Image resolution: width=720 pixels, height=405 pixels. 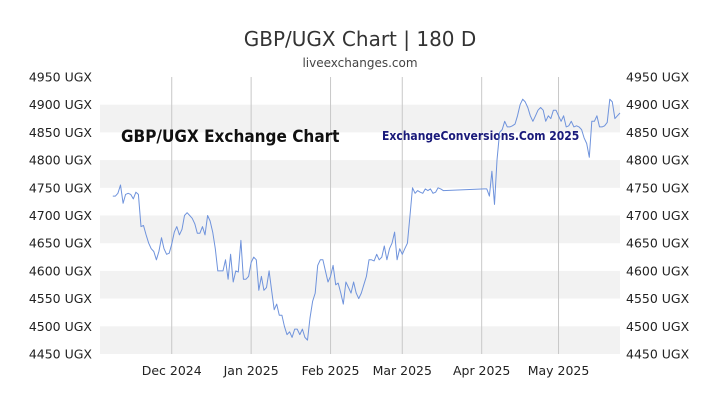 What do you see at coordinates (61, 104) in the screenshot?
I see `y-tick-label-left: 4900 UGX` at bounding box center [61, 104].